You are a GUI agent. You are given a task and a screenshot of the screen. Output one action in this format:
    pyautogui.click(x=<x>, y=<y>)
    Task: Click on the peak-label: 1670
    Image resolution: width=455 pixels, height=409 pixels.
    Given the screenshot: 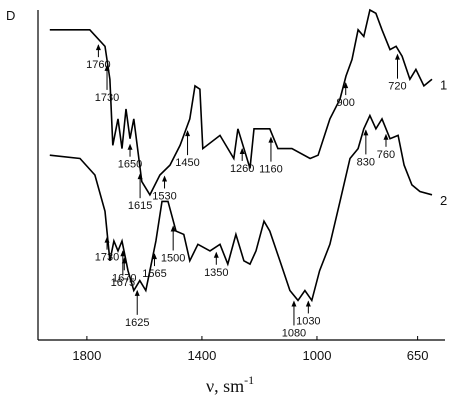 What is the action you would take?
    pyautogui.click(x=124, y=278)
    